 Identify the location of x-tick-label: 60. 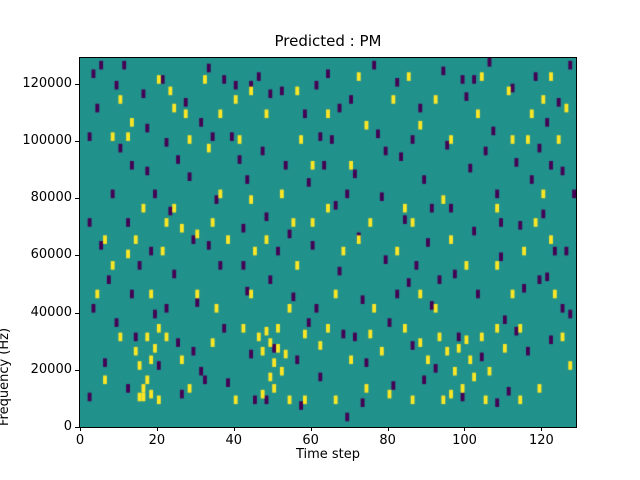
(310, 440).